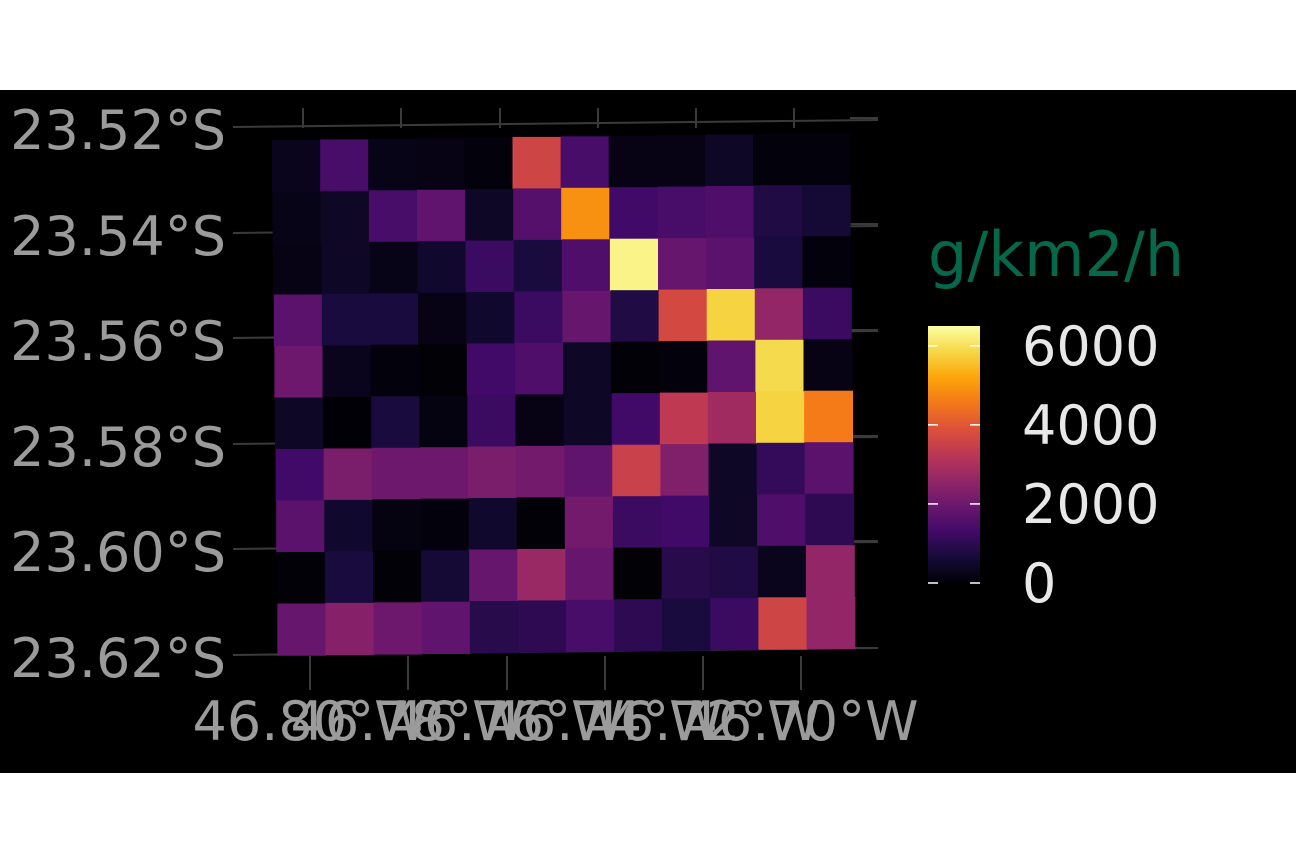 This screenshot has width=1296, height=864. What do you see at coordinates (1056, 254) in the screenshot?
I see `legend-title: g/km2/h` at bounding box center [1056, 254].